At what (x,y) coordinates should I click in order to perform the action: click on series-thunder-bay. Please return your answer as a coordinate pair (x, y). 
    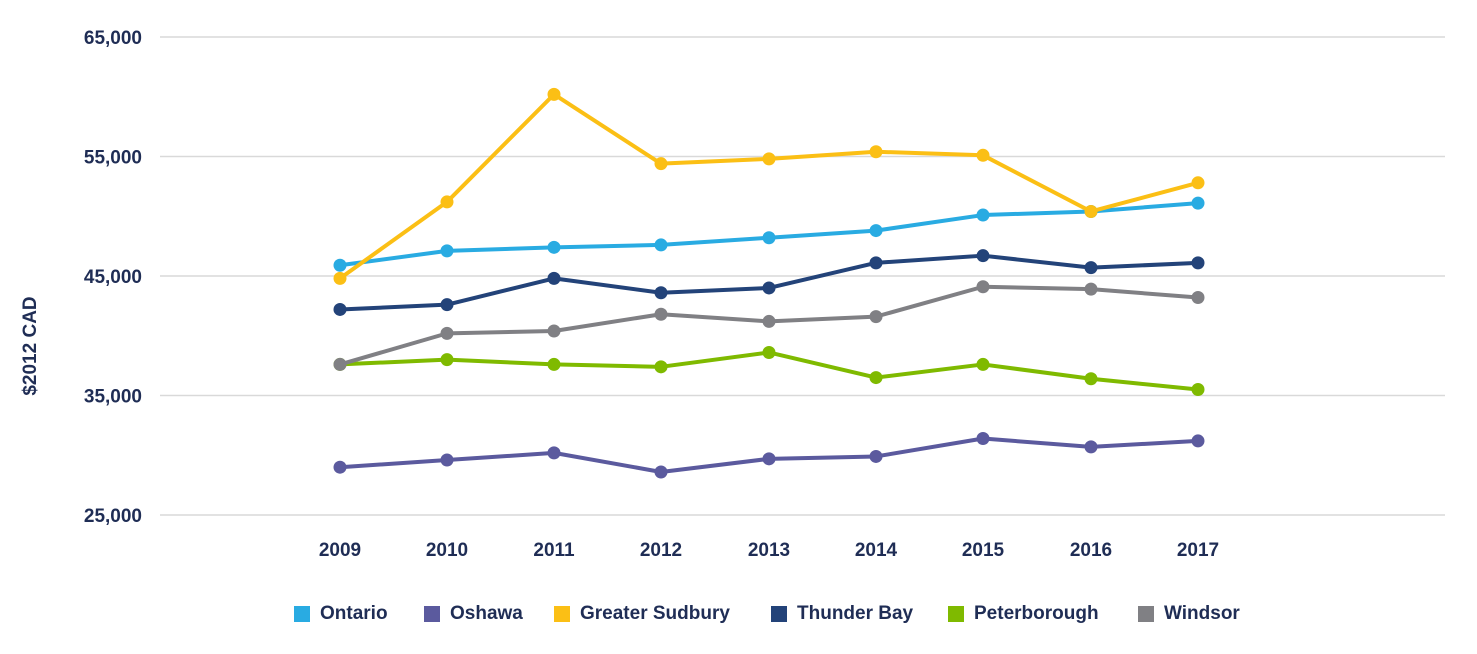
    Looking at the image, I should click on (769, 282).